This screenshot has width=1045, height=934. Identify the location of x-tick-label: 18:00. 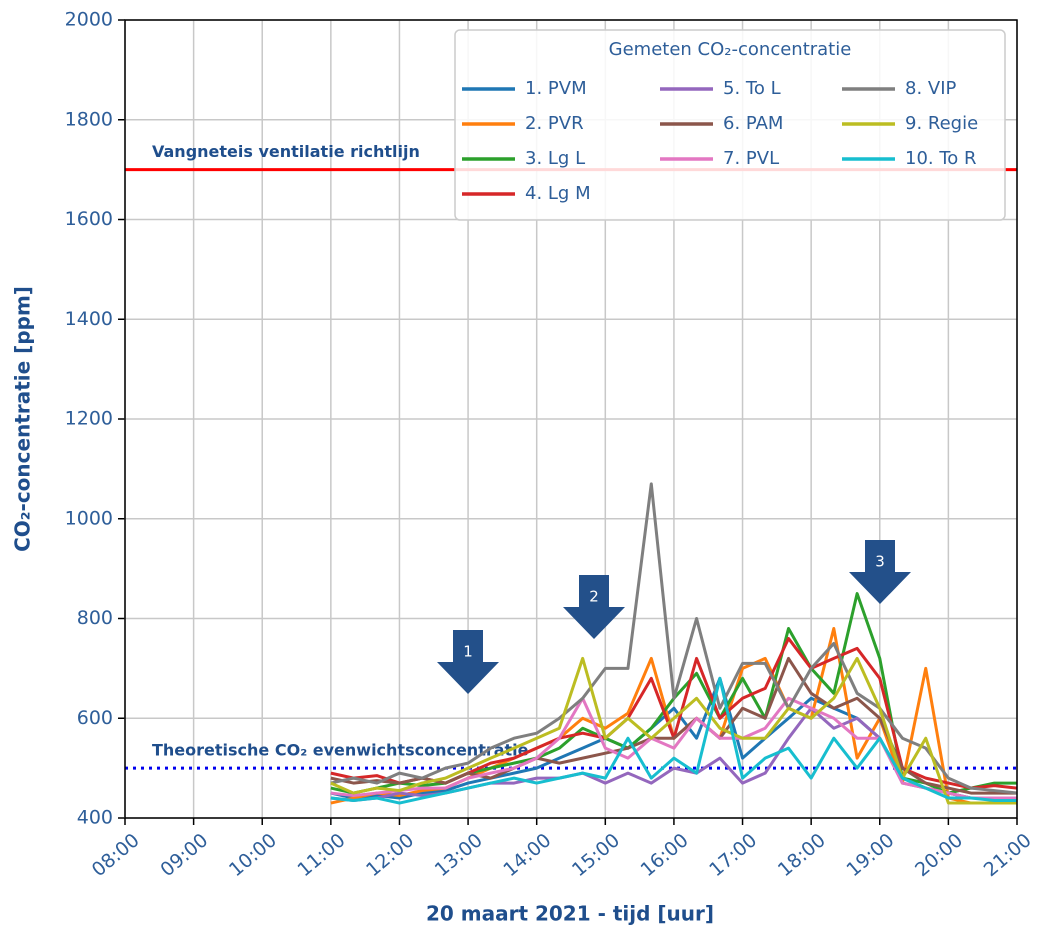
(802, 855).